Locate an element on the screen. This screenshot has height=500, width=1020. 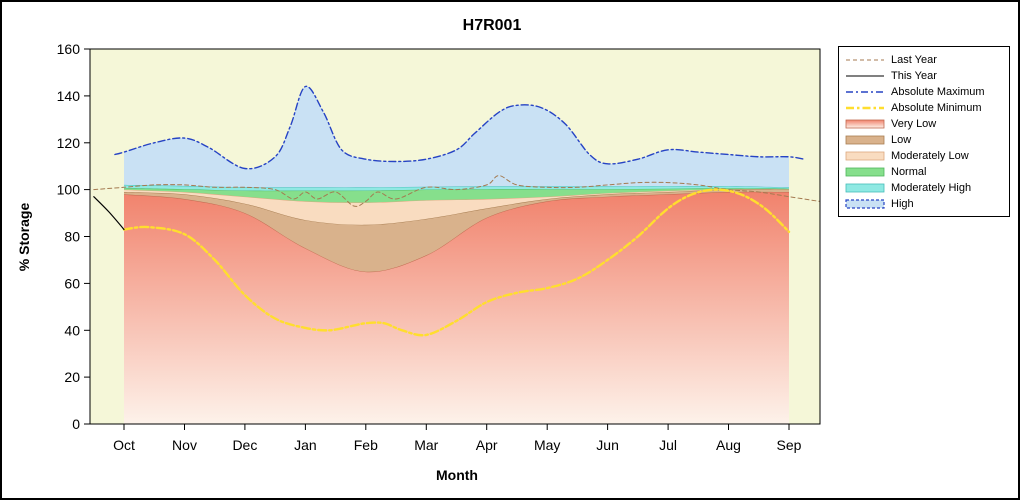
legend-label: Absolute Maximum is located at coordinates (938, 92).